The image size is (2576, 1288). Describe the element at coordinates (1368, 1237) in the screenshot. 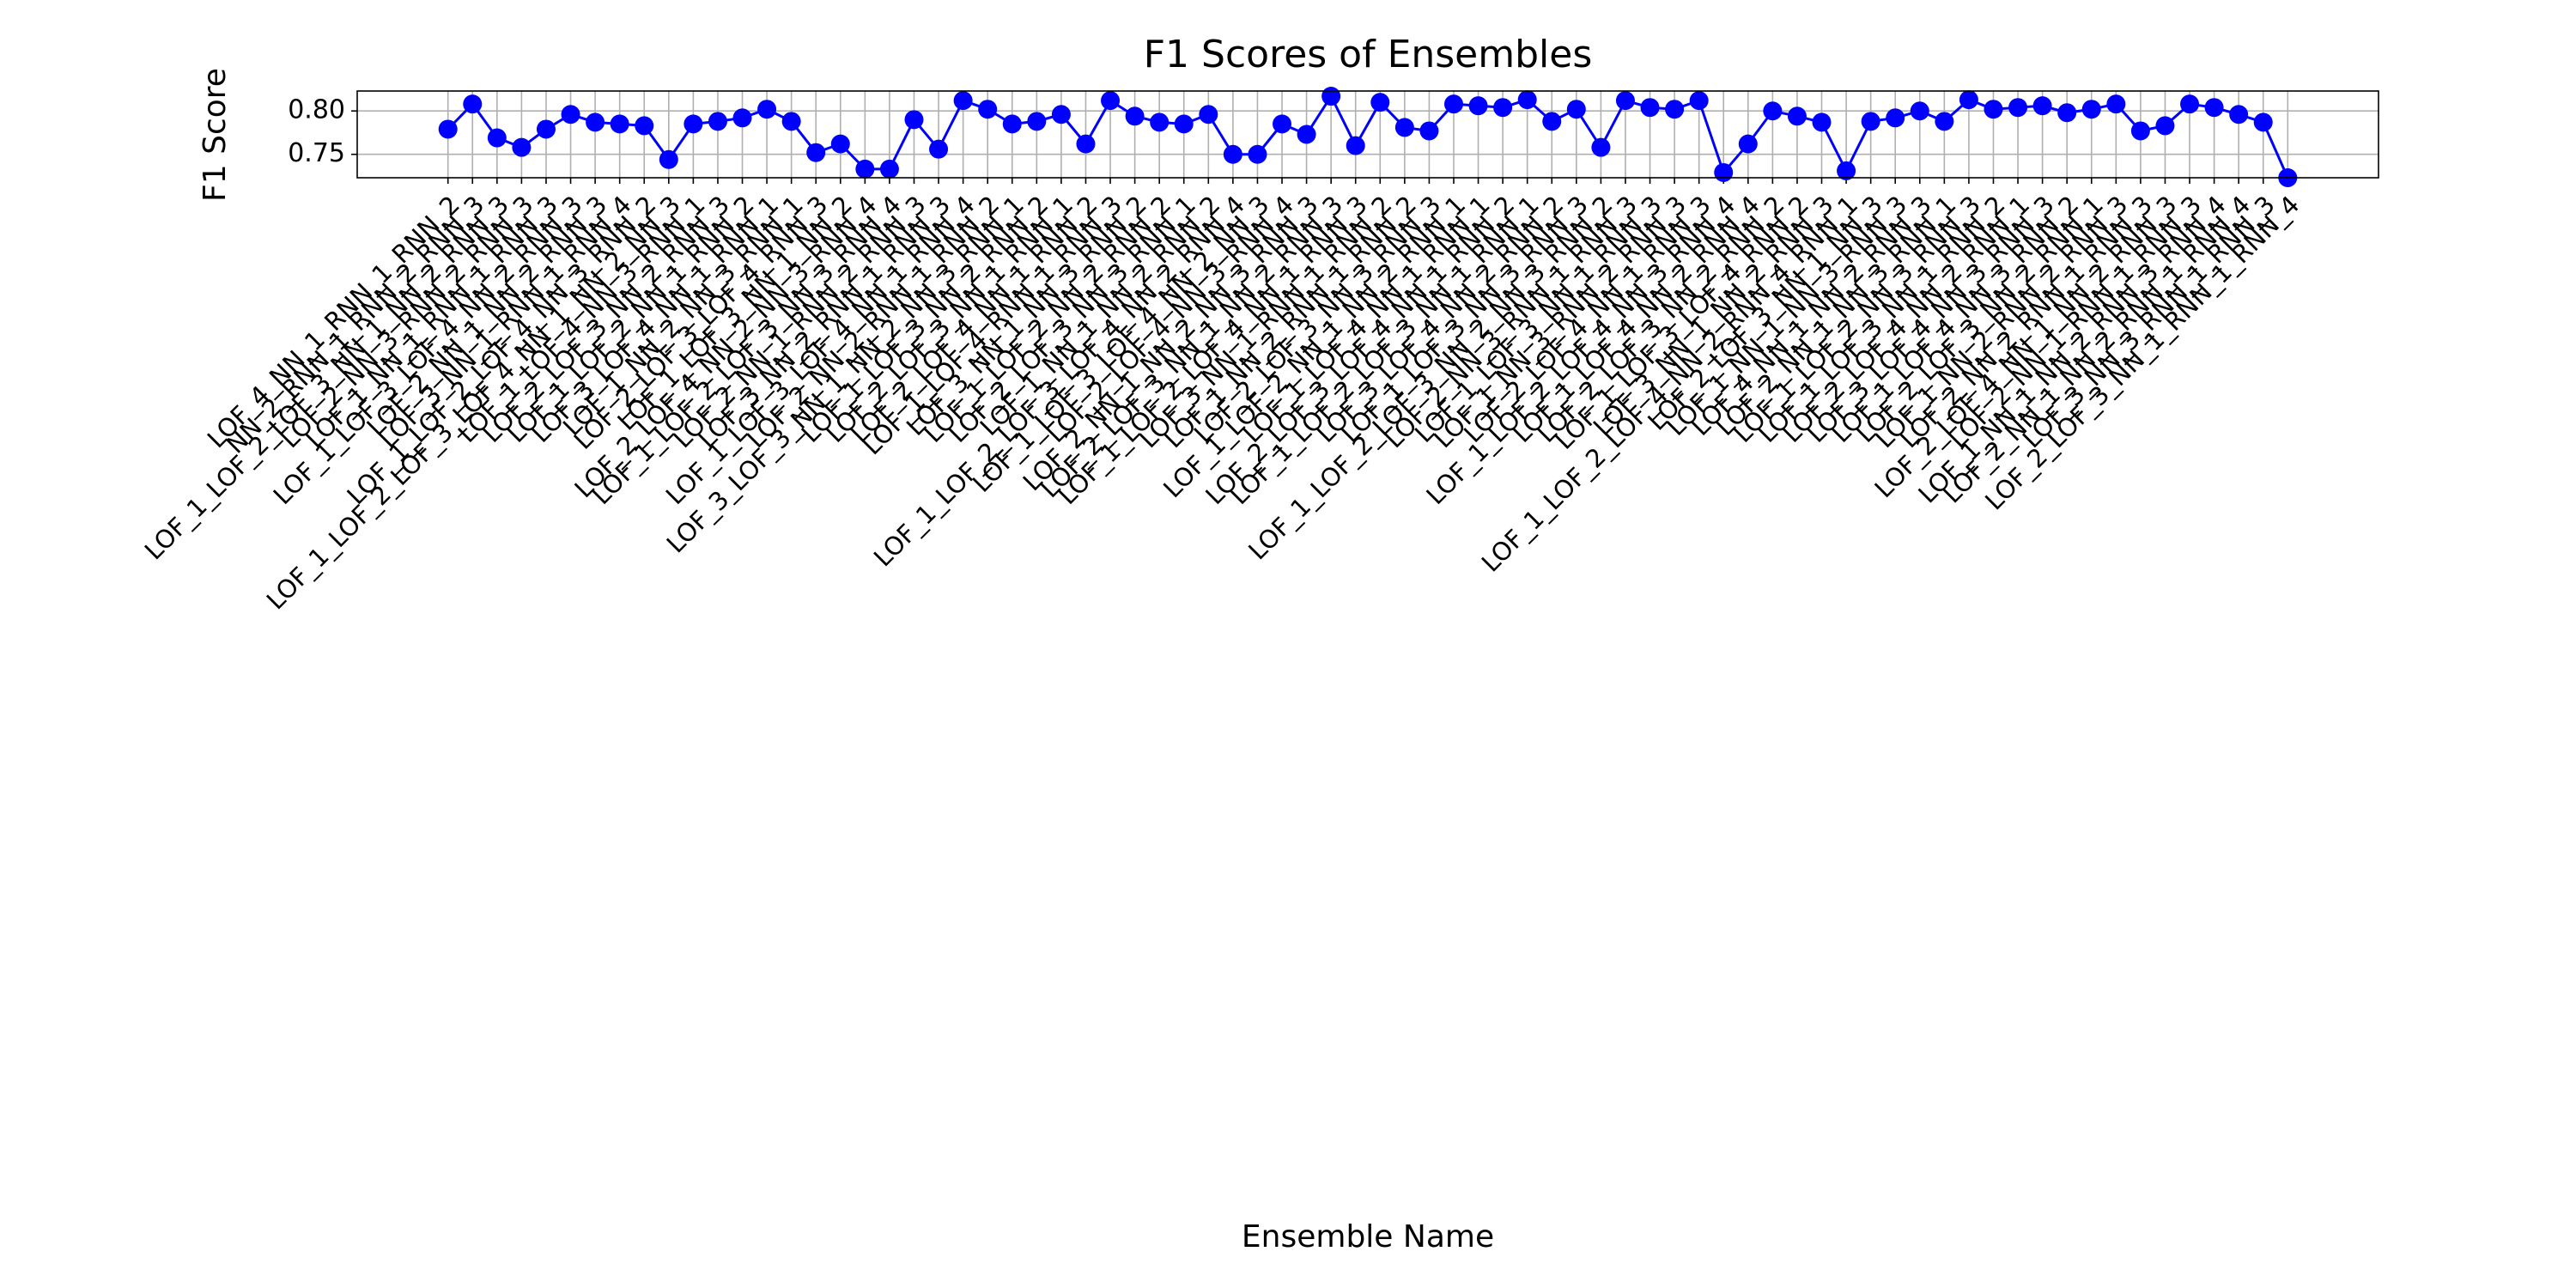

I see `x-axis-label: Ensemble Name` at that location.